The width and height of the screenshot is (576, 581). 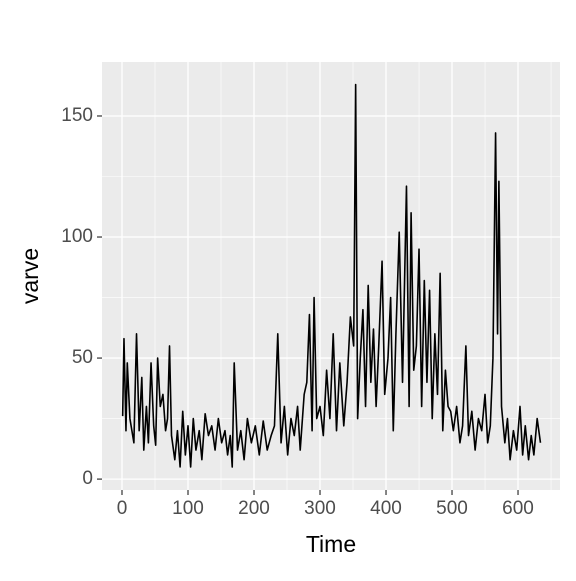 I want to click on x-tick-label: 0, so click(x=122, y=508).